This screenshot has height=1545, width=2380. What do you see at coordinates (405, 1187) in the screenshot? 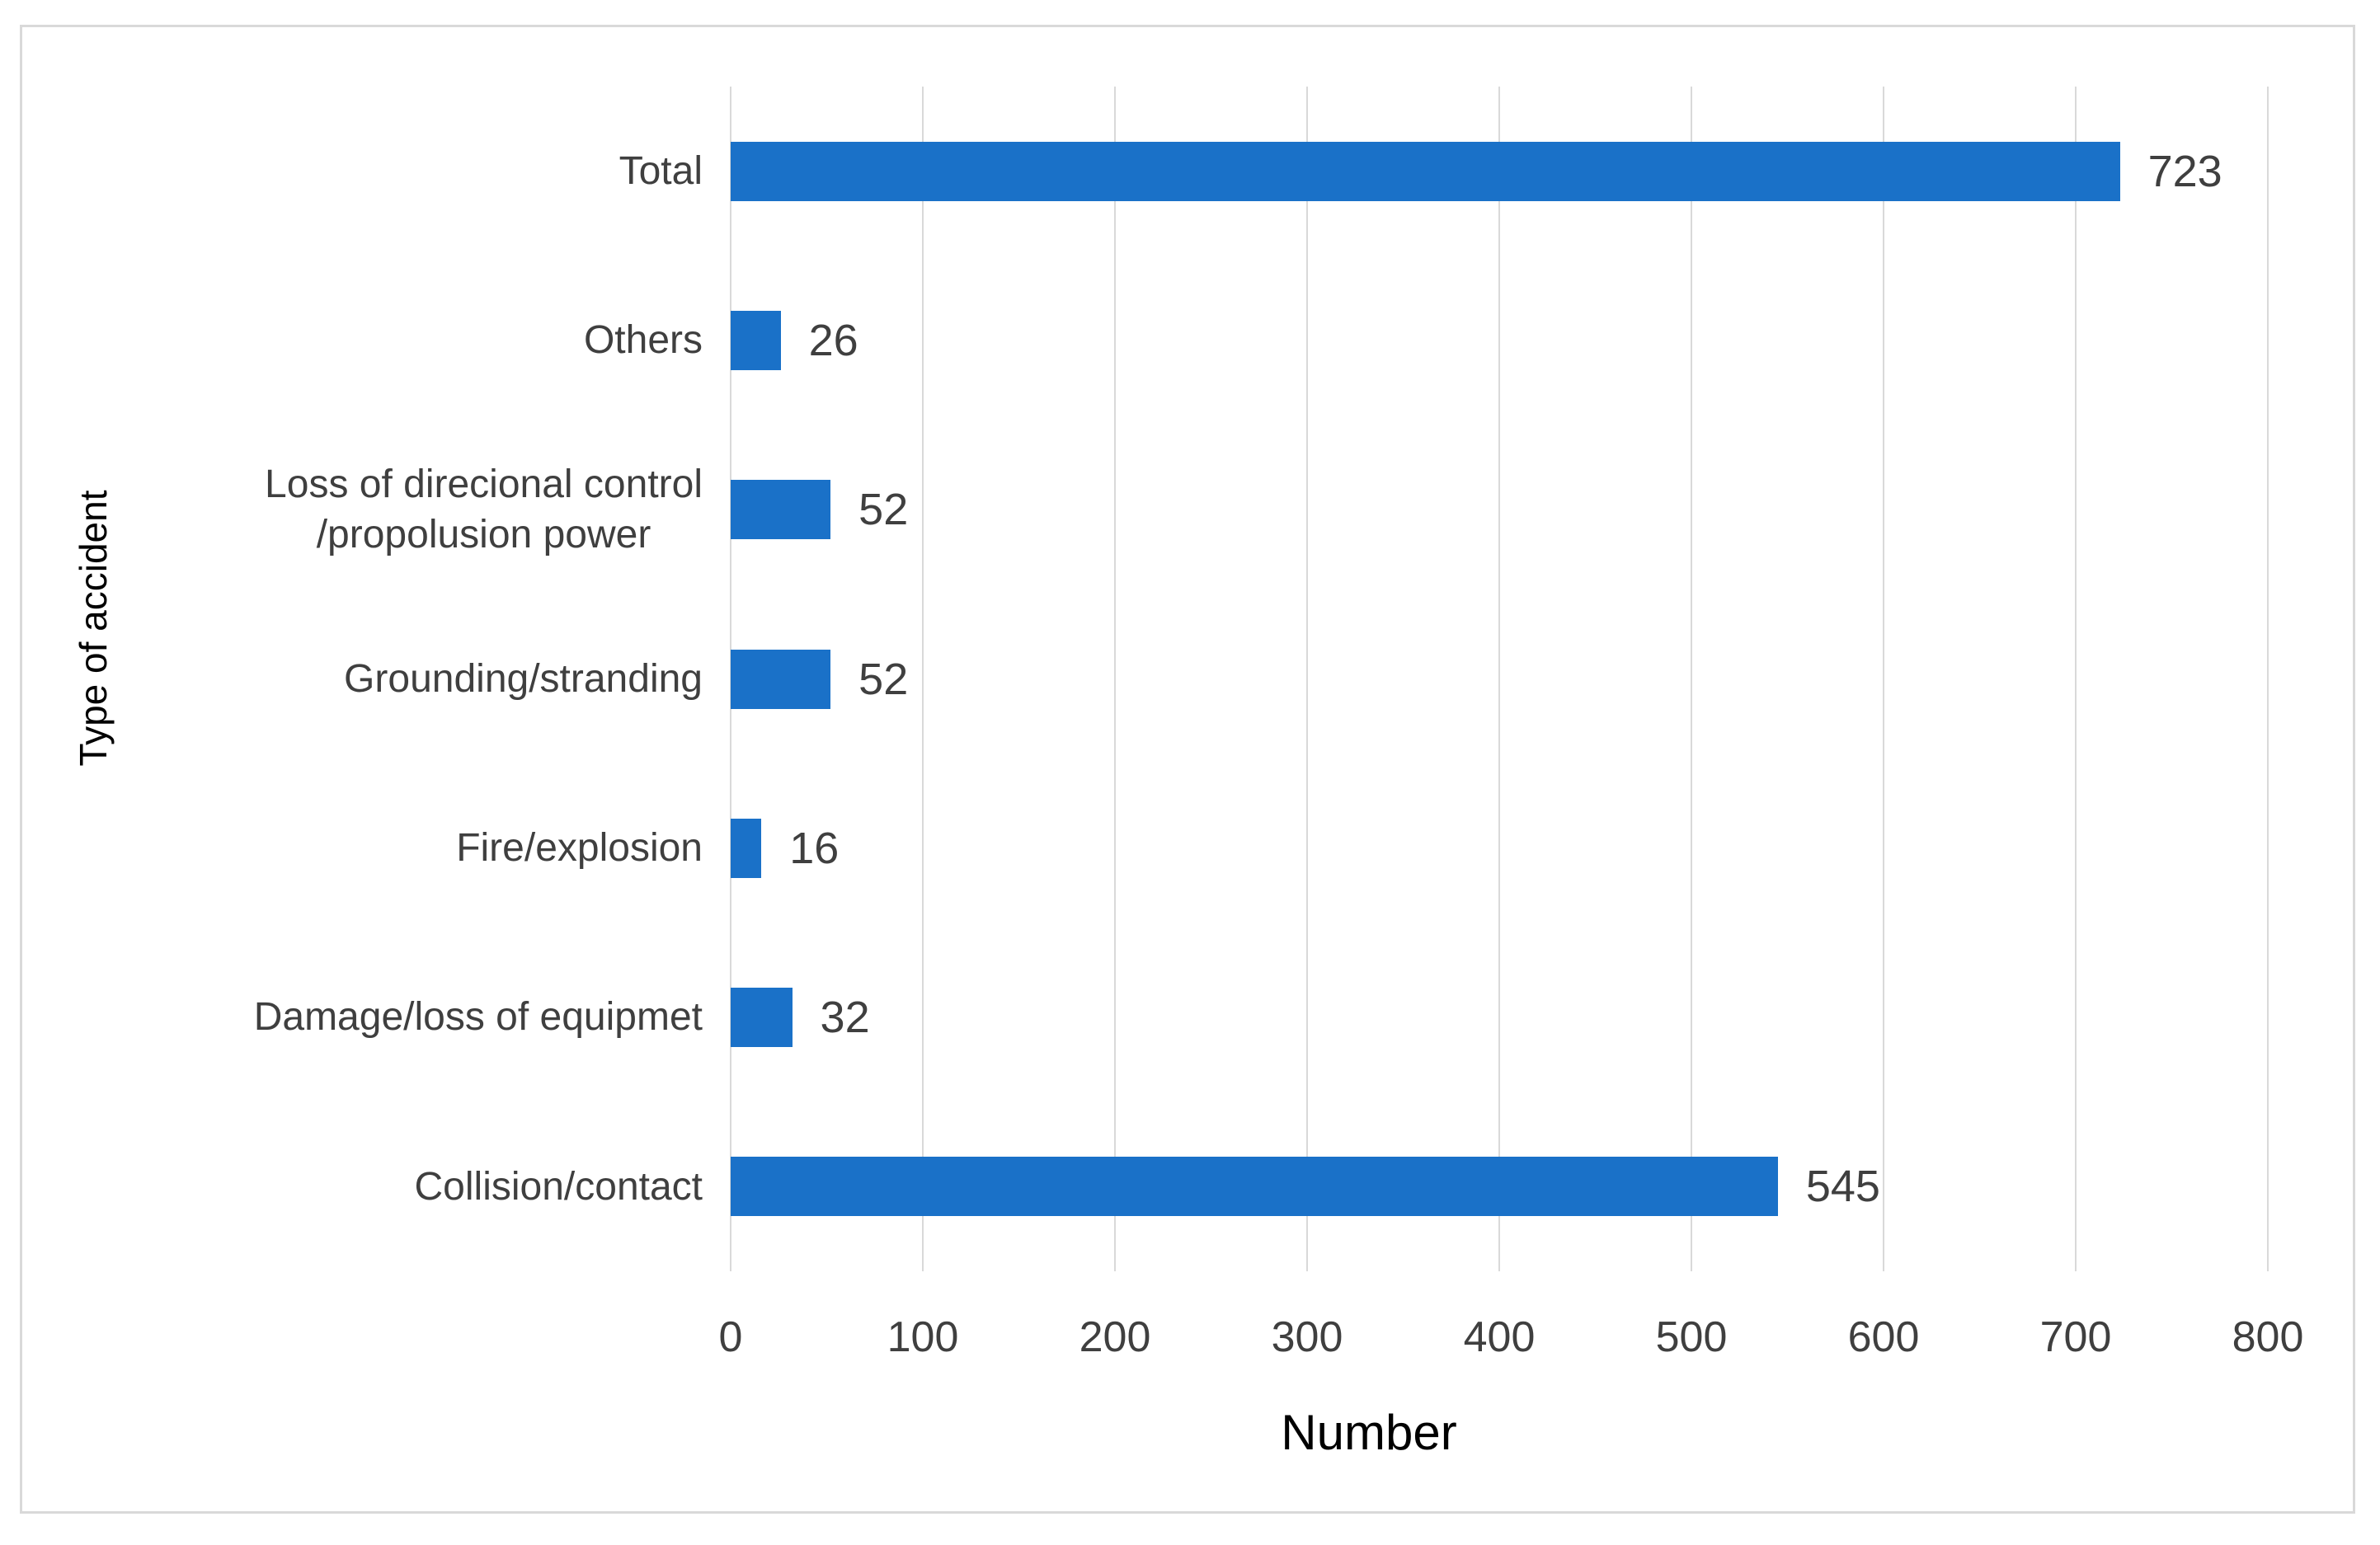
I see `category-label: Collision/contact` at bounding box center [405, 1187].